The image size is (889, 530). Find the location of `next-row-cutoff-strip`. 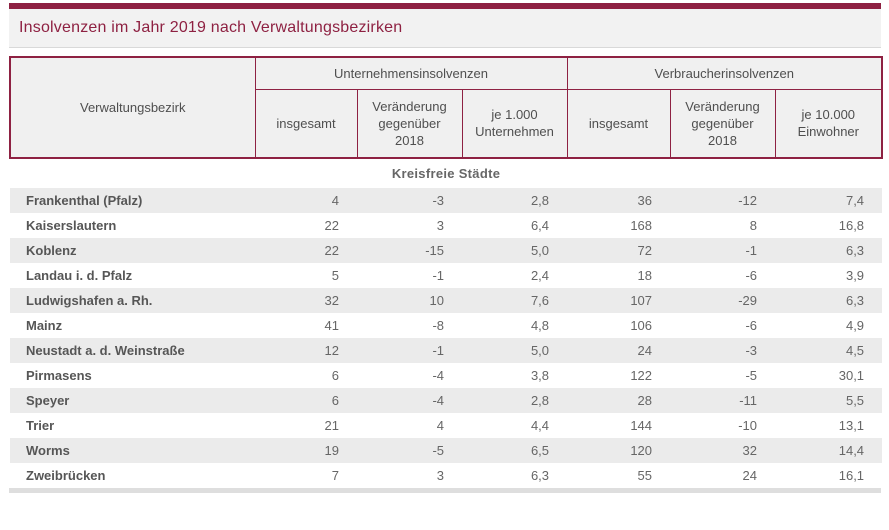

next-row-cutoff-strip is located at coordinates (445, 490).